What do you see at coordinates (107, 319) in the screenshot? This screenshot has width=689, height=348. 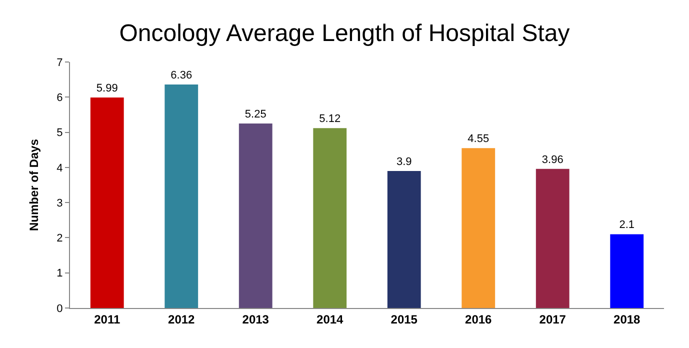 I see `x-tick-label: 2011` at bounding box center [107, 319].